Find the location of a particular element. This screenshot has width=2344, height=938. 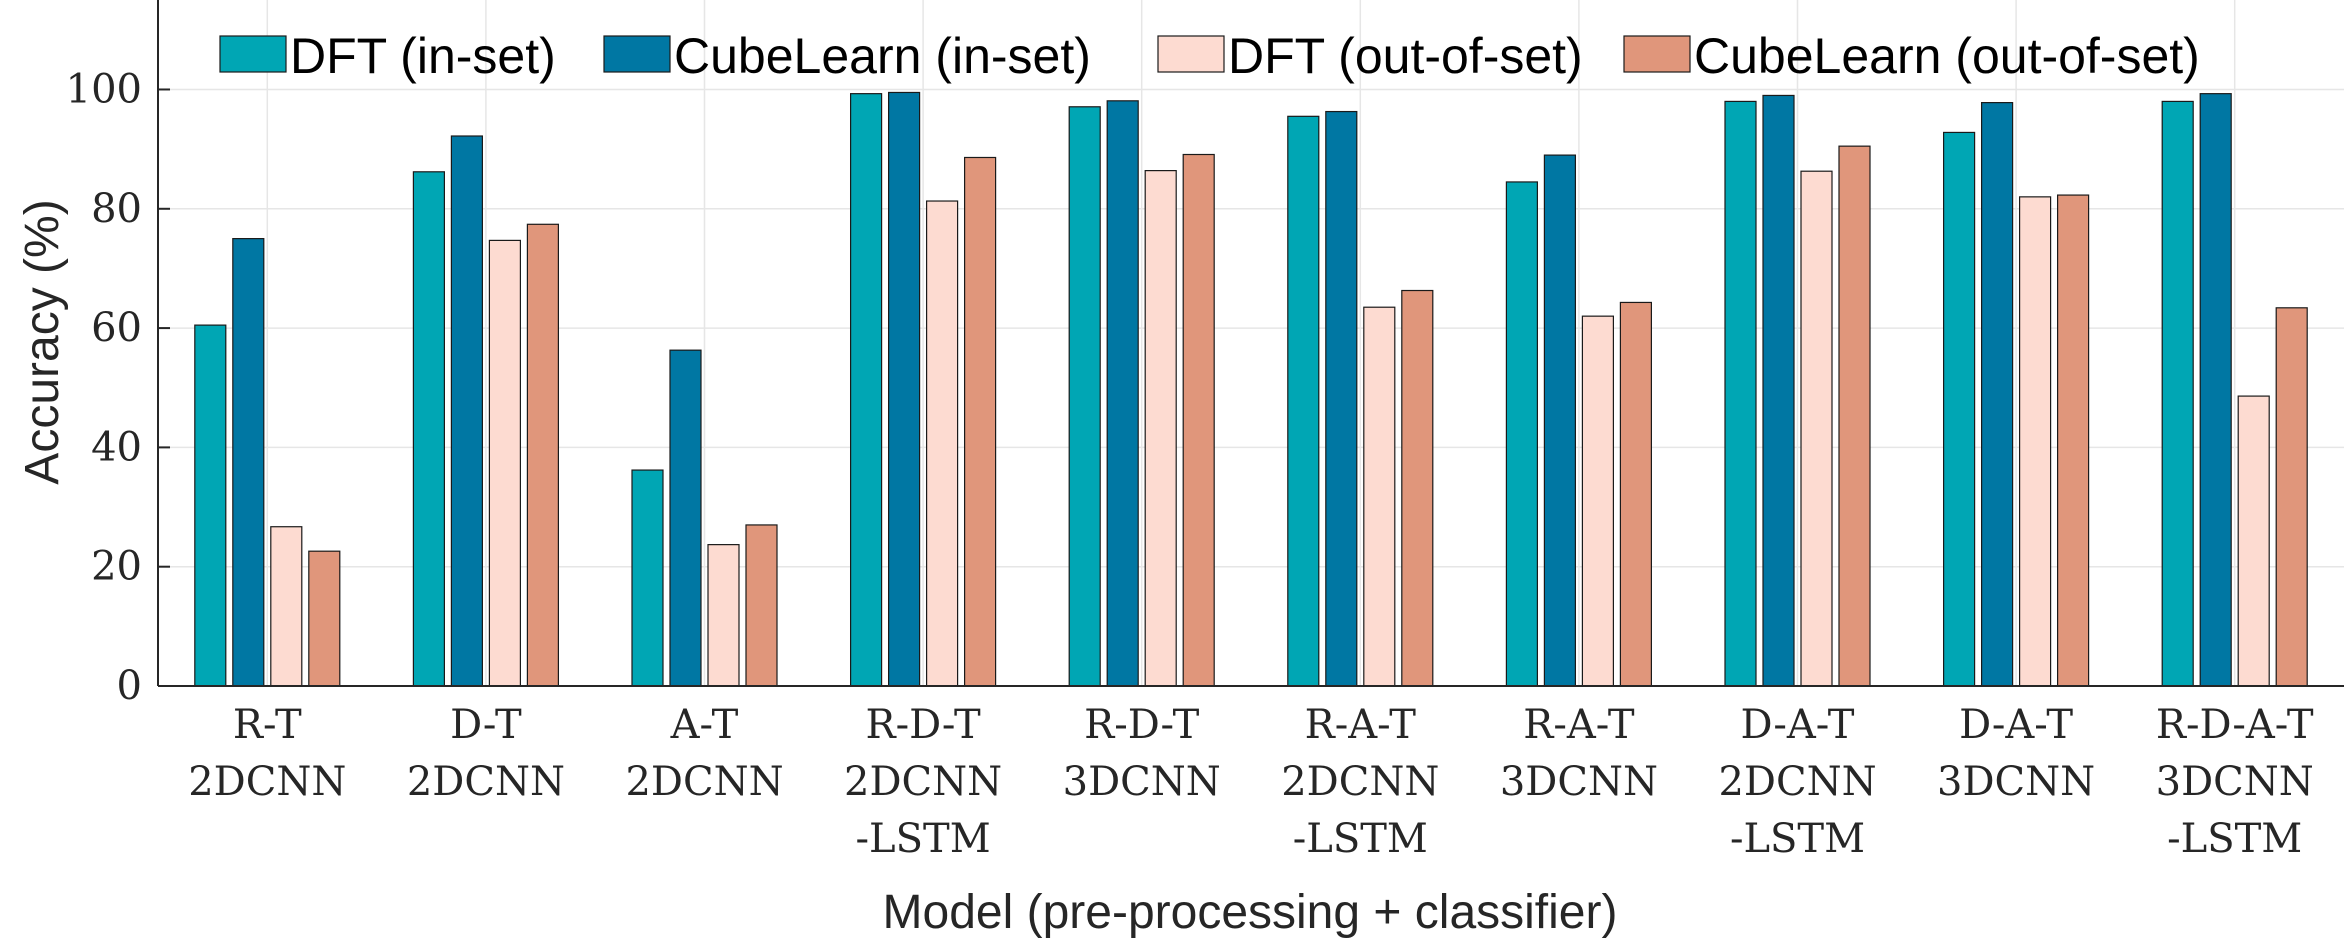

y-axis-label: Accuracy (%) is located at coordinates (42, 341).